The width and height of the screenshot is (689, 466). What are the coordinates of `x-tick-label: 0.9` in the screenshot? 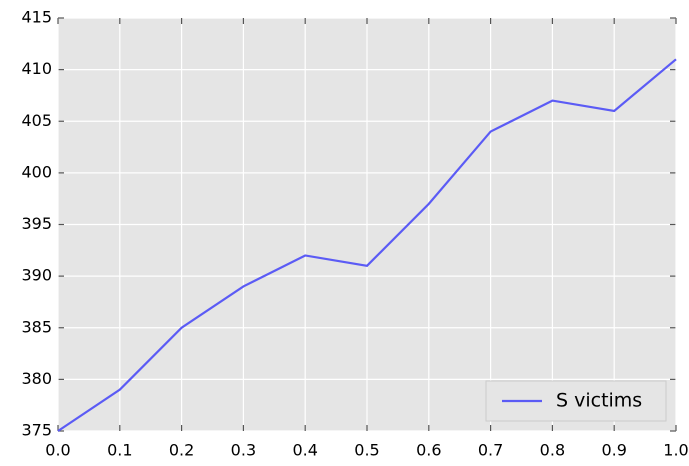 It's located at (613, 450).